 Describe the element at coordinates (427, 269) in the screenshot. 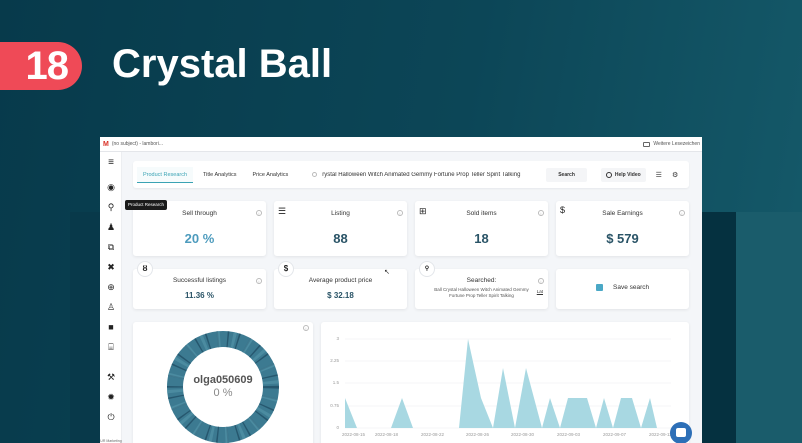

I see `search-icon: ⚲` at that location.